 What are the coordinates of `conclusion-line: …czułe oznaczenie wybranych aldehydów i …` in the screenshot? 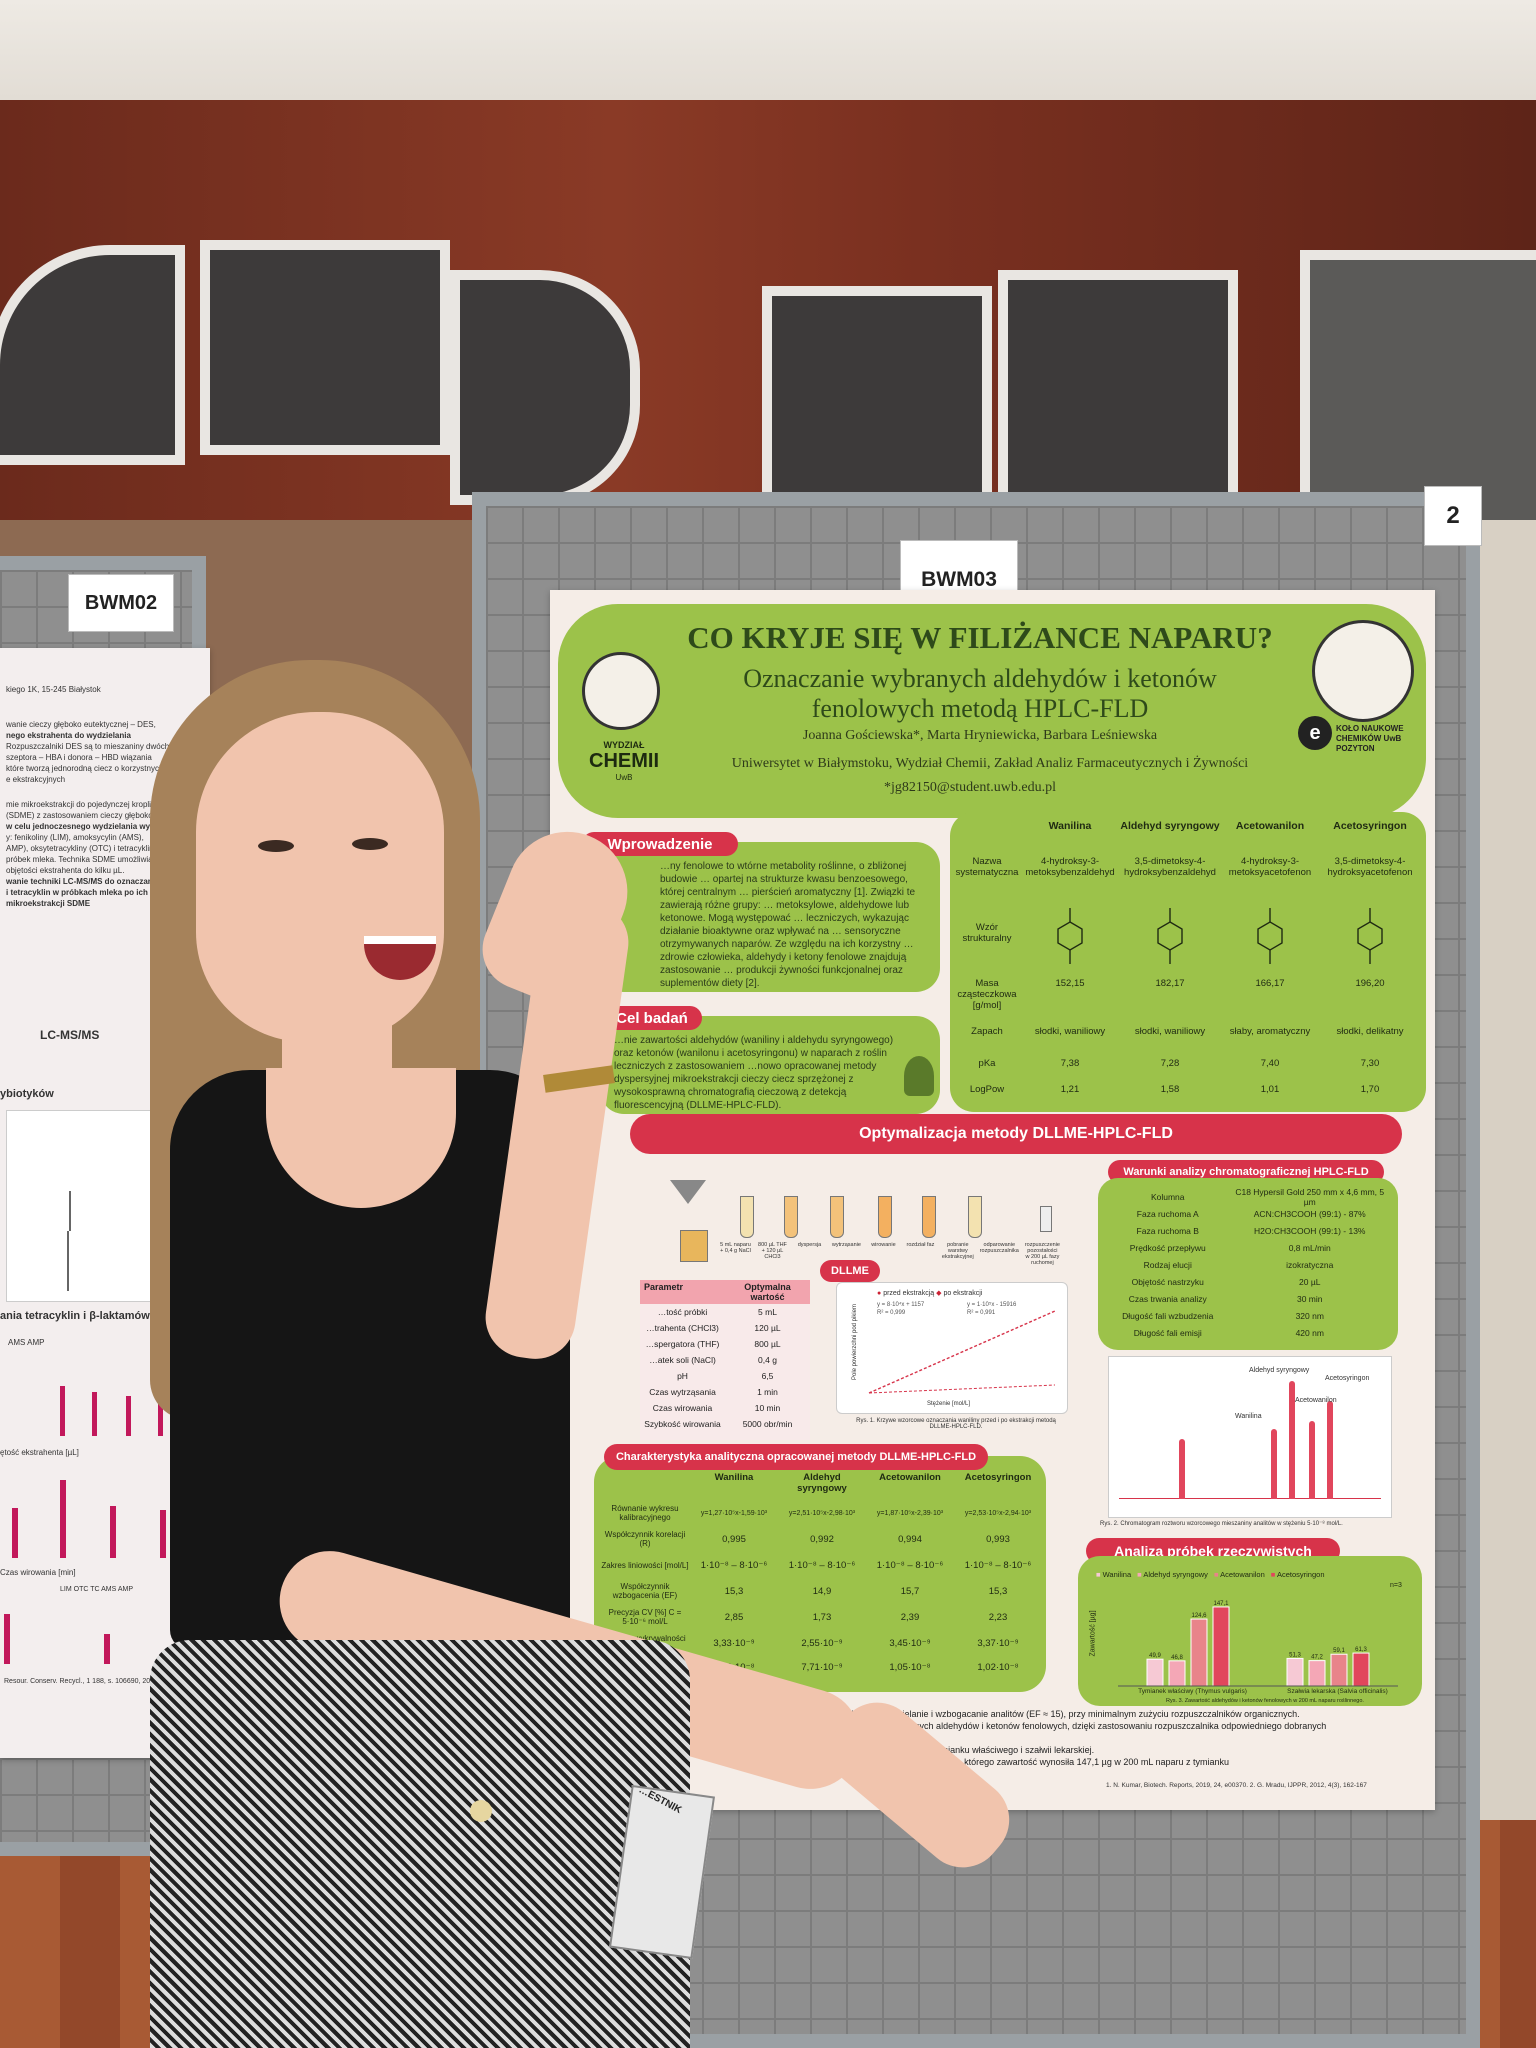 It's located at (1068, 1726).